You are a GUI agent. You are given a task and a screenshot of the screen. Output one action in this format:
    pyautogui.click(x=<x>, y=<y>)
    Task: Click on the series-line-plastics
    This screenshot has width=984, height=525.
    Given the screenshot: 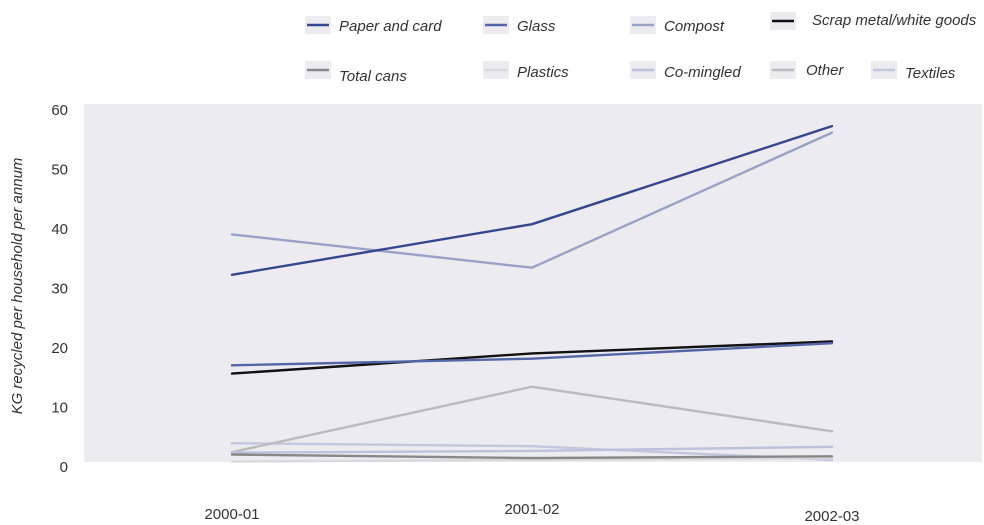 What is the action you would take?
    pyautogui.click(x=532, y=459)
    